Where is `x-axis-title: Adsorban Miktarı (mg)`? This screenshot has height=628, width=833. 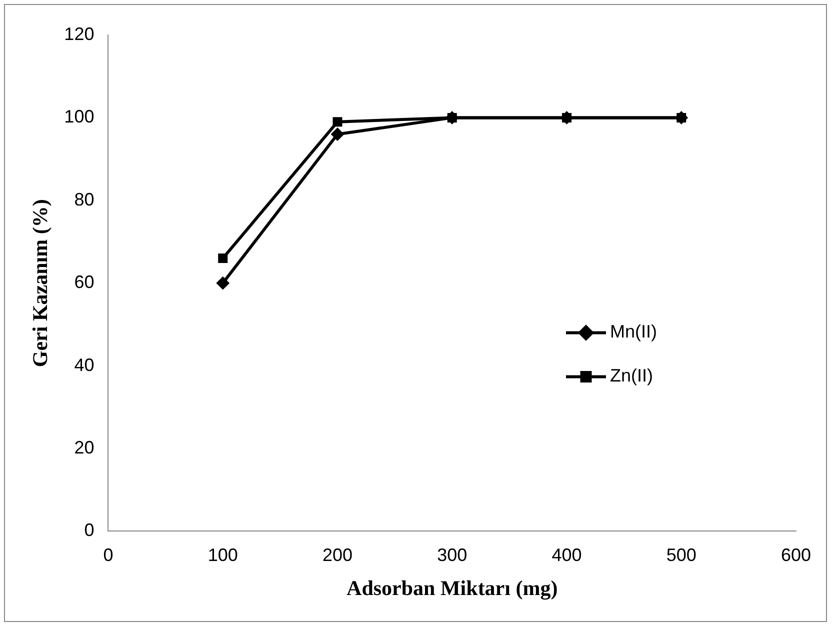
x-axis-title: Adsorban Miktarı (mg) is located at coordinates (452, 588).